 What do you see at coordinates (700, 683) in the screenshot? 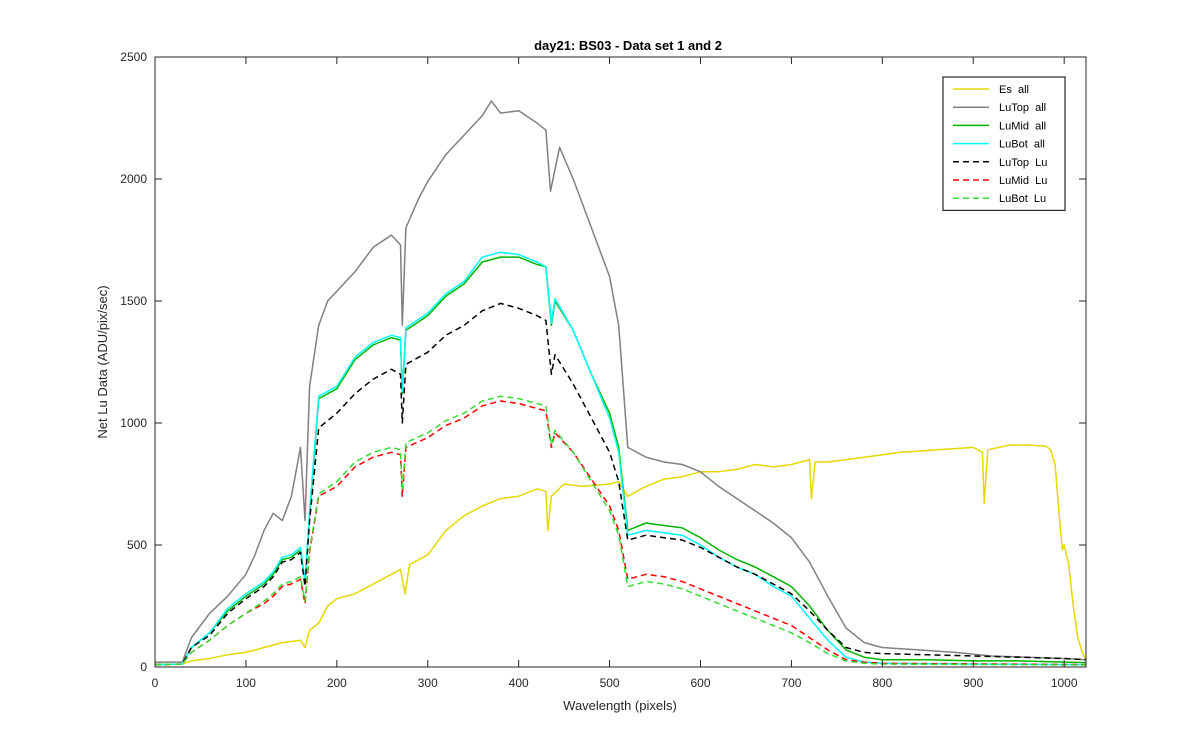
I see `x-tick-label: 600` at bounding box center [700, 683].